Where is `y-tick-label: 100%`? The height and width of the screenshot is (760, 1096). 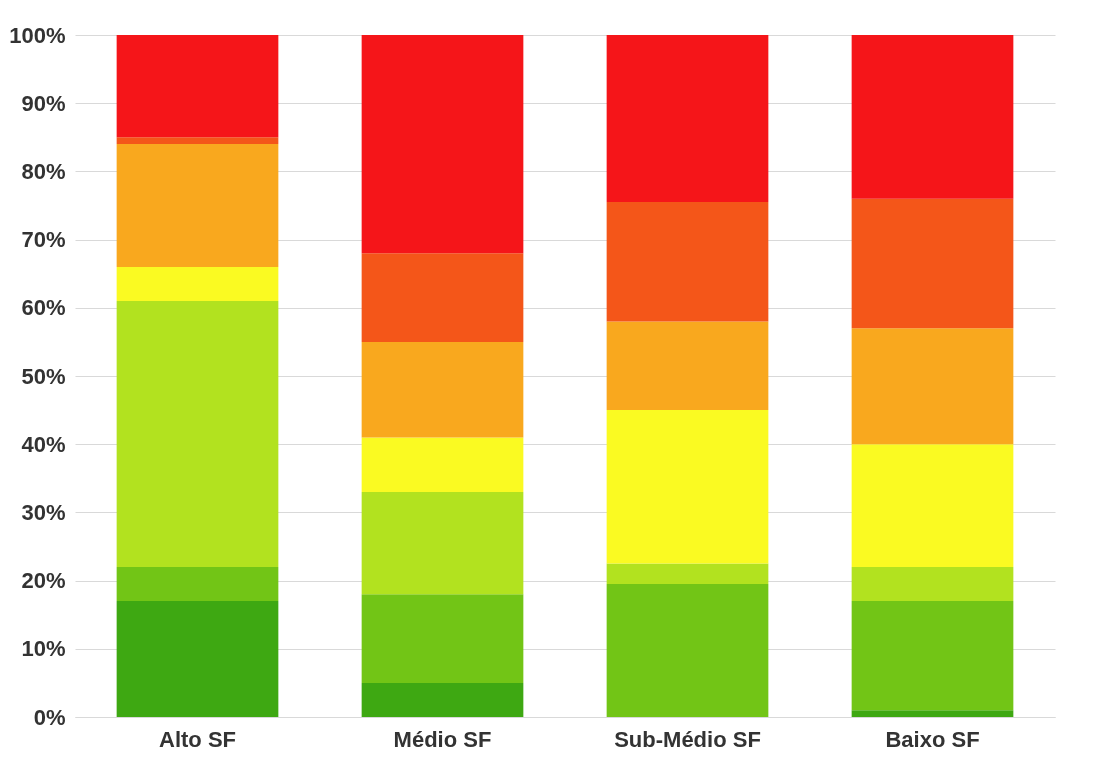 y-tick-label: 100% is located at coordinates (37, 35).